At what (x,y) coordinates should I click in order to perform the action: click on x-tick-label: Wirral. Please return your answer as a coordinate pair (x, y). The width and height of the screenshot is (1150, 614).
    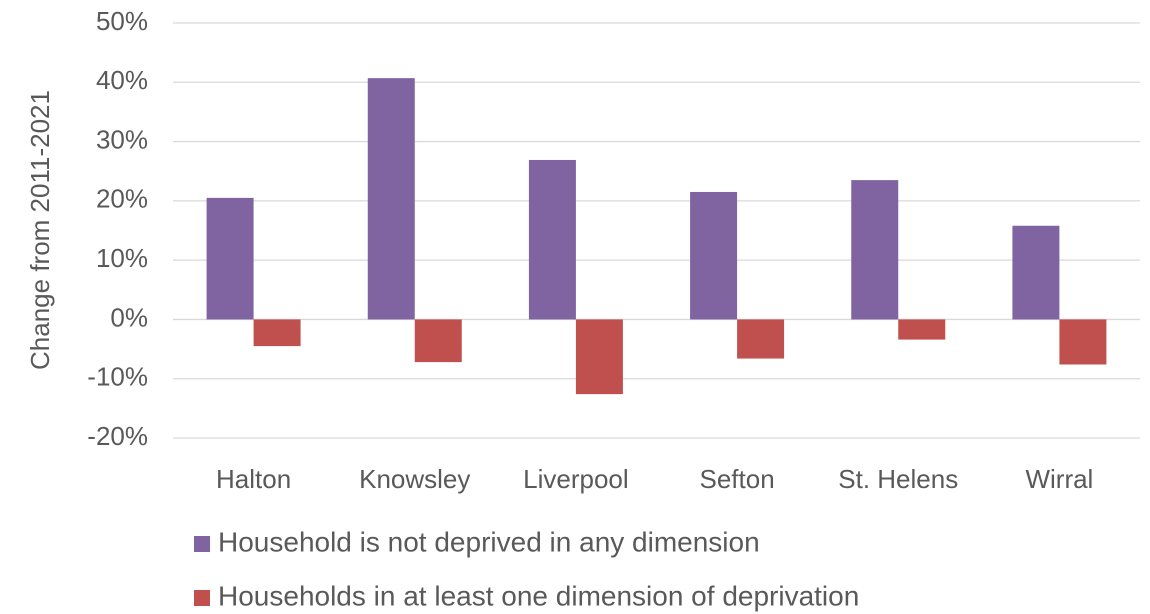
    Looking at the image, I should click on (1059, 479).